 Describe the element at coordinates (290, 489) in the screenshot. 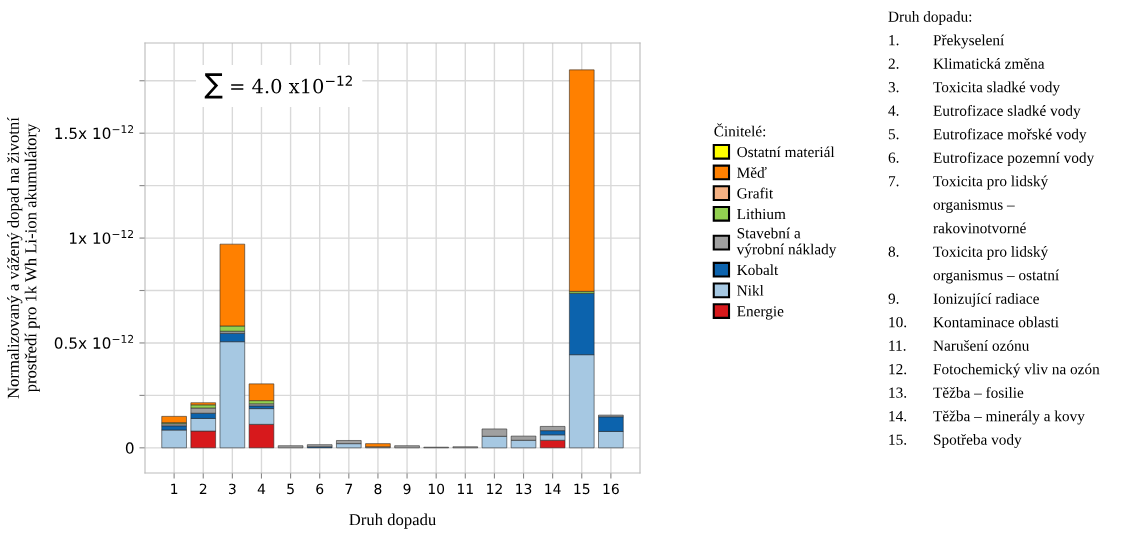

I see `x-tick-label: 5` at that location.